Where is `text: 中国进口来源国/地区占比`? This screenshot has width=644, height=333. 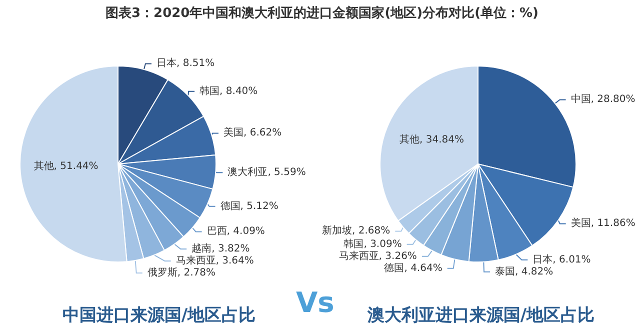 text: 中国进口来源国/地区占比 is located at coordinates (159, 316).